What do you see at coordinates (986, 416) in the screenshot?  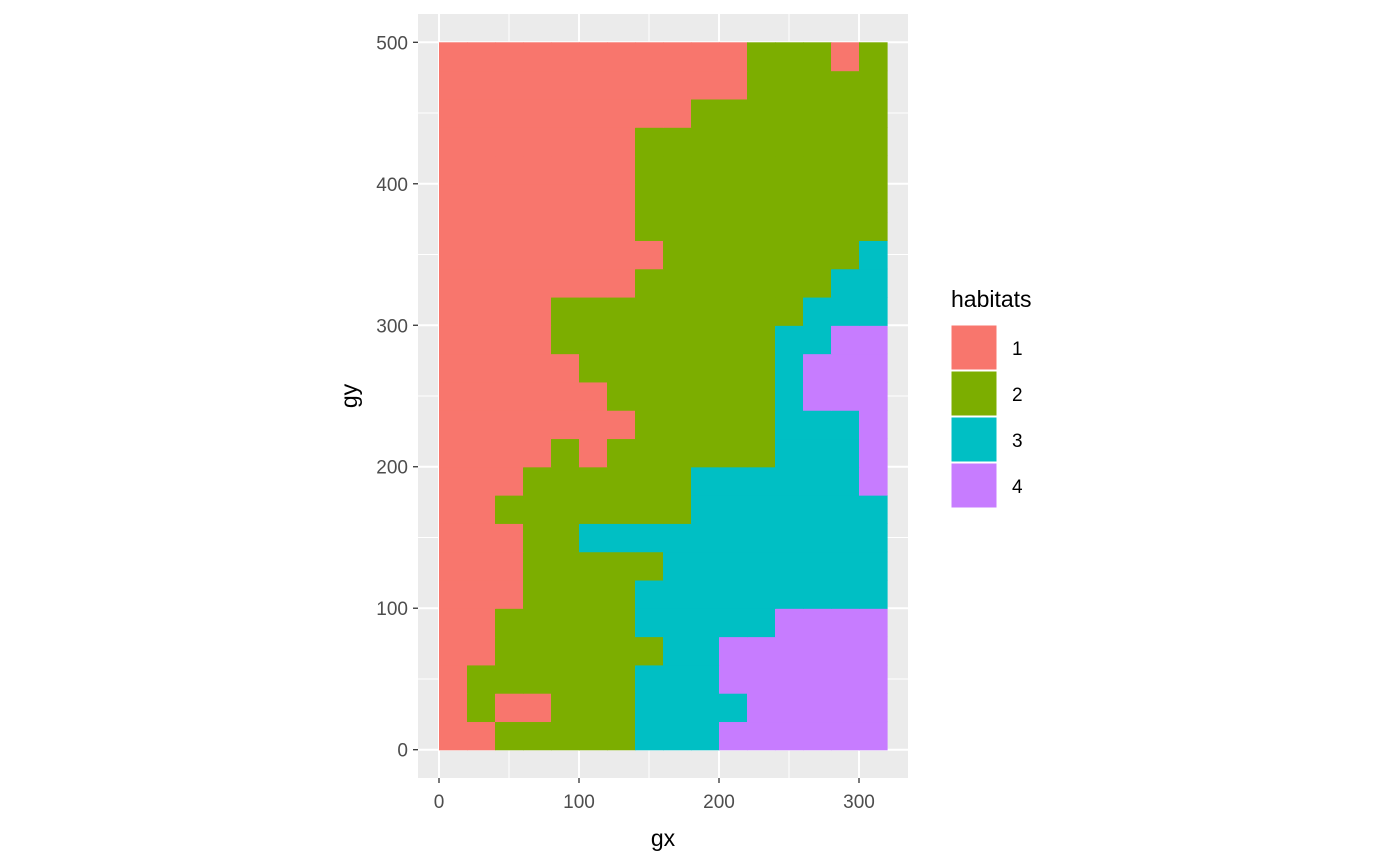 I see `legend-entries: 1 2 3 4` at bounding box center [986, 416].